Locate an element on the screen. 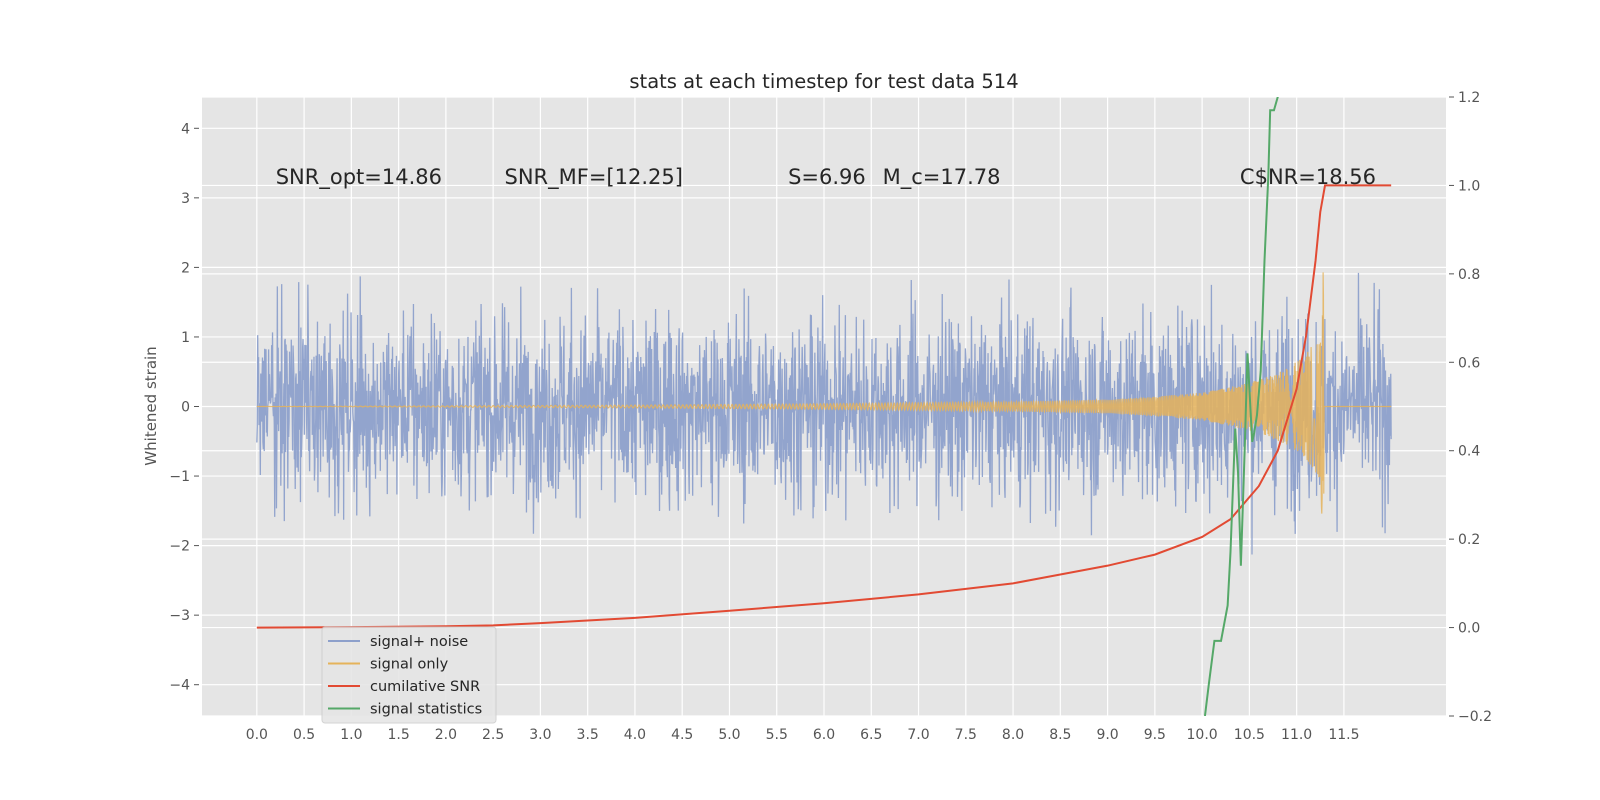  legend-box is located at coordinates (409, 675).